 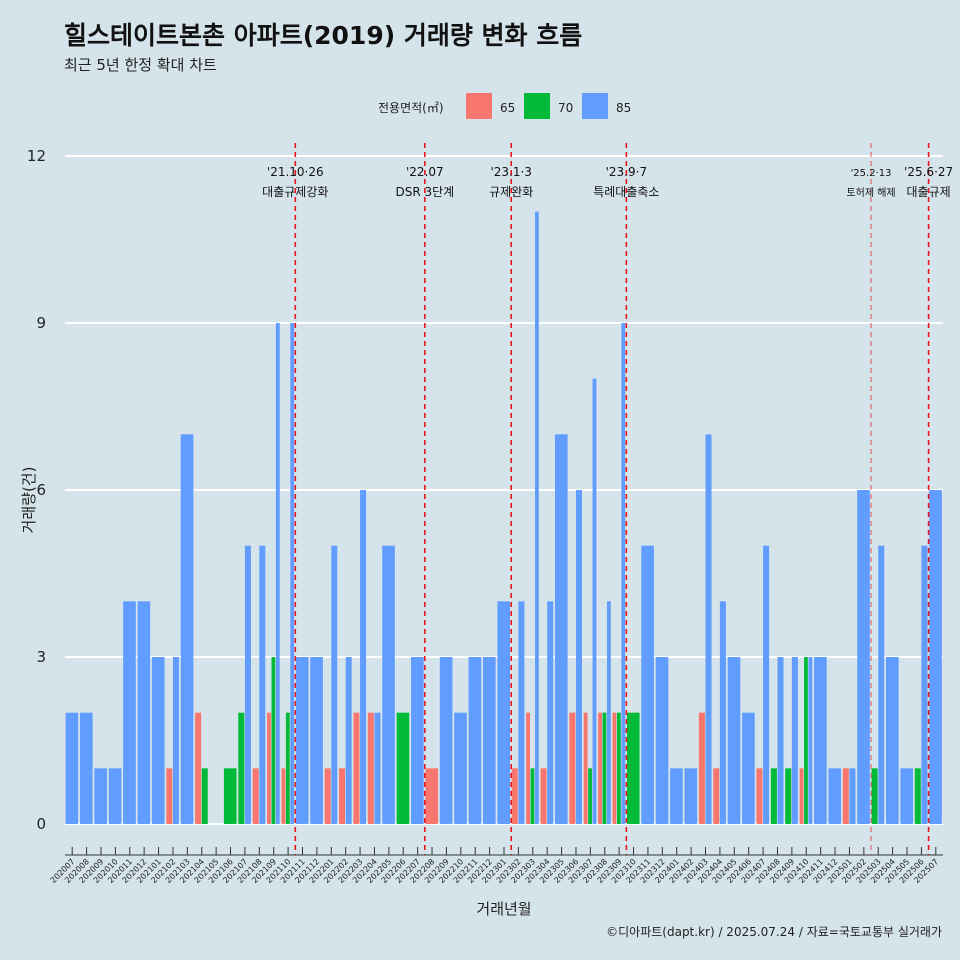 I want to click on y-tick-label: 0, so click(x=41, y=824).